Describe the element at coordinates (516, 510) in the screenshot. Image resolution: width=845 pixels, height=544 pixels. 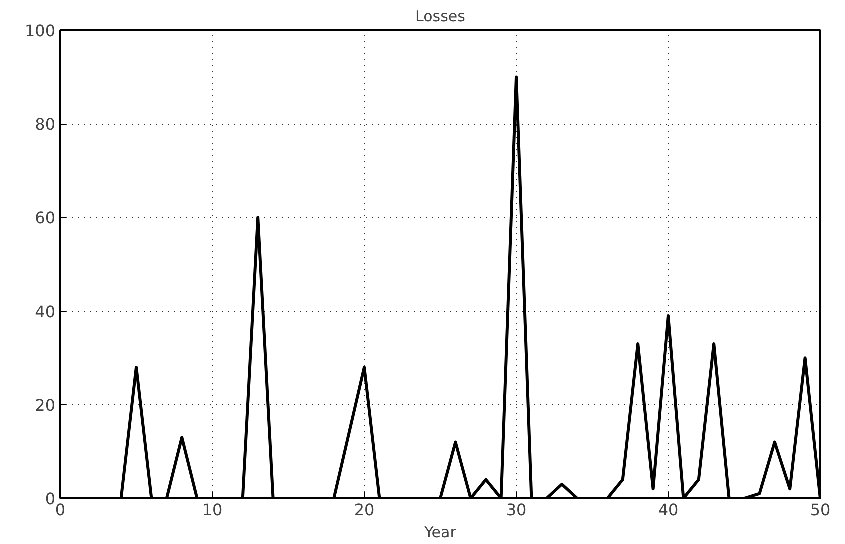
I see `x-tick-label: 30` at that location.